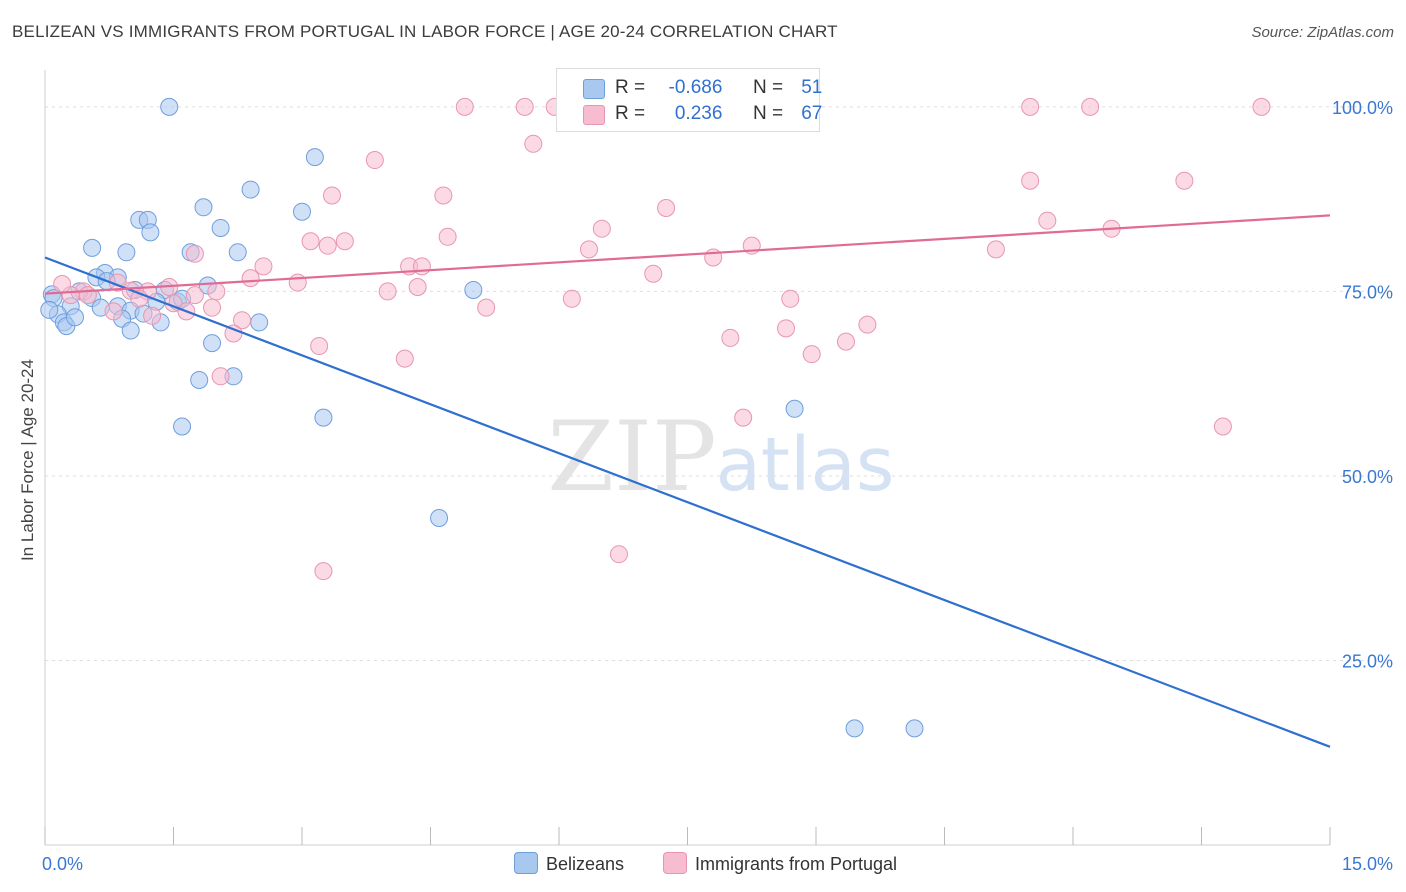 This screenshot has width=1406, height=892. What do you see at coordinates (780, 863) in the screenshot?
I see `legend-item-portugal: Immigrants from Portugal` at bounding box center [780, 863].